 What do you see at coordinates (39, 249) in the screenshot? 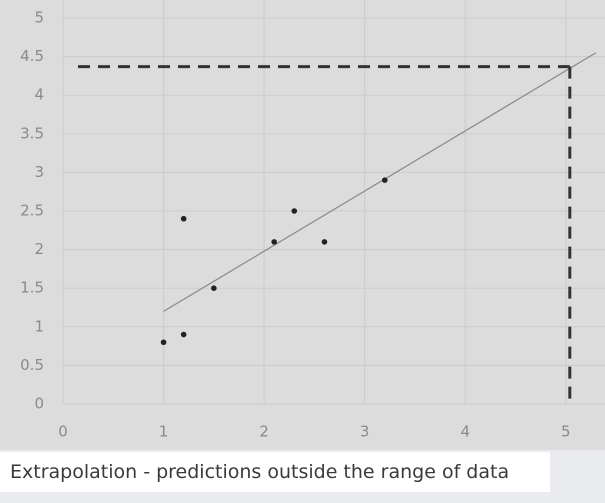
I see `y-tick-label: 2` at bounding box center [39, 249].